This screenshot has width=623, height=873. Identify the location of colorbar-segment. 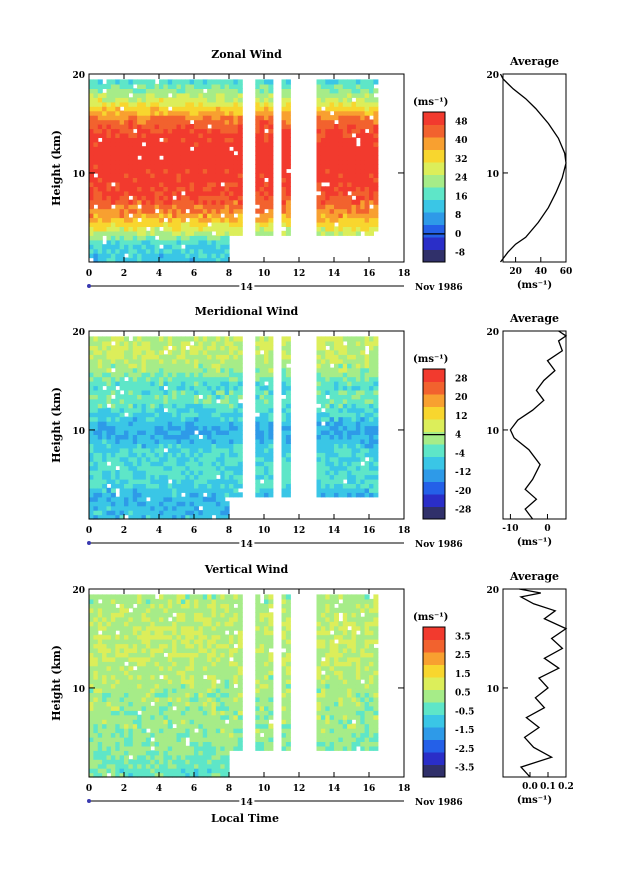
(434, 168).